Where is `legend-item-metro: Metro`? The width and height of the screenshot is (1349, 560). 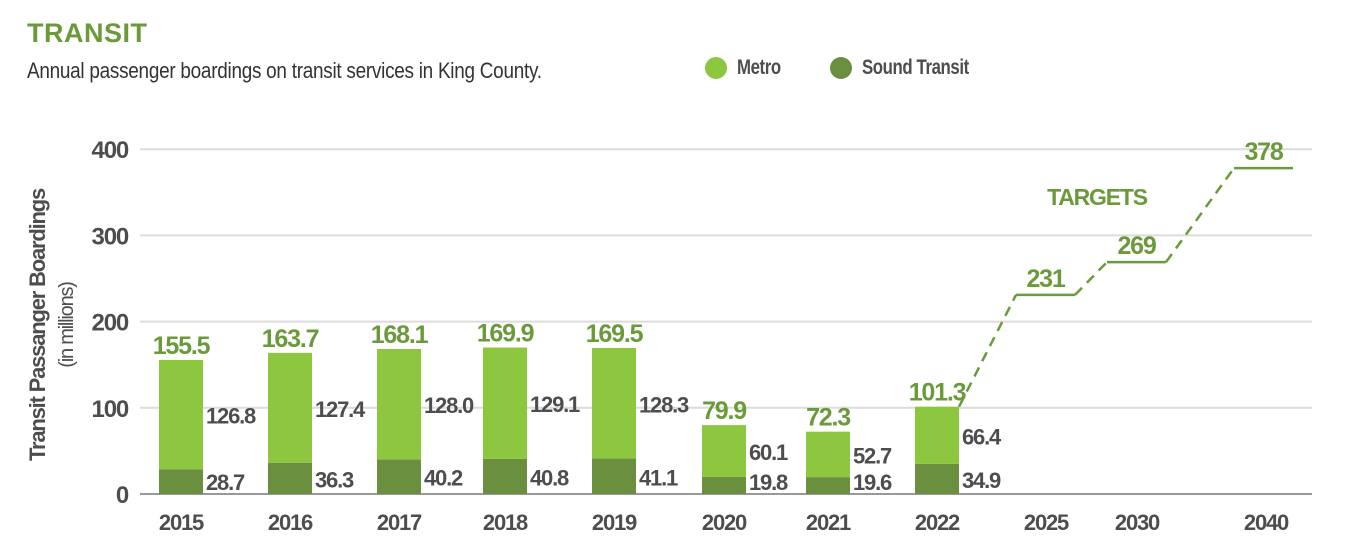
legend-item-metro: Metro is located at coordinates (748, 68).